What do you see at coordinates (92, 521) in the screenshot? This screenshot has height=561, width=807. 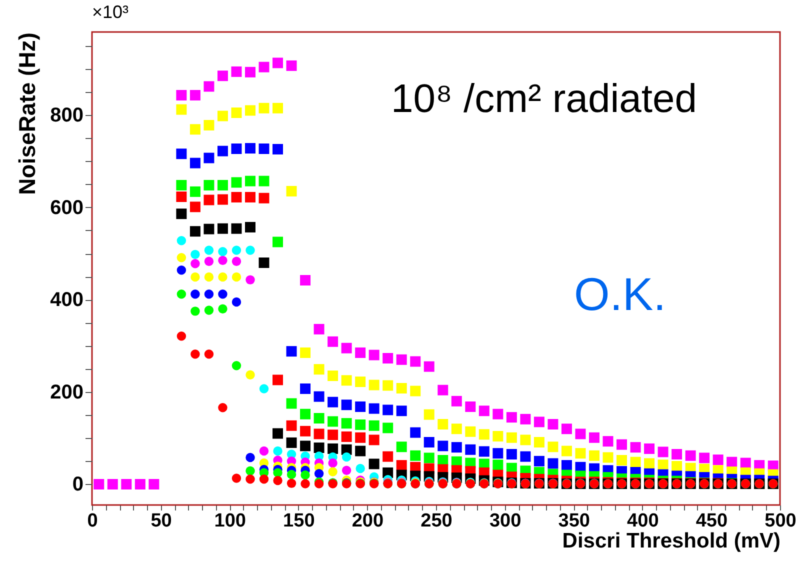 I see `x-tick-label: 0` at bounding box center [92, 521].